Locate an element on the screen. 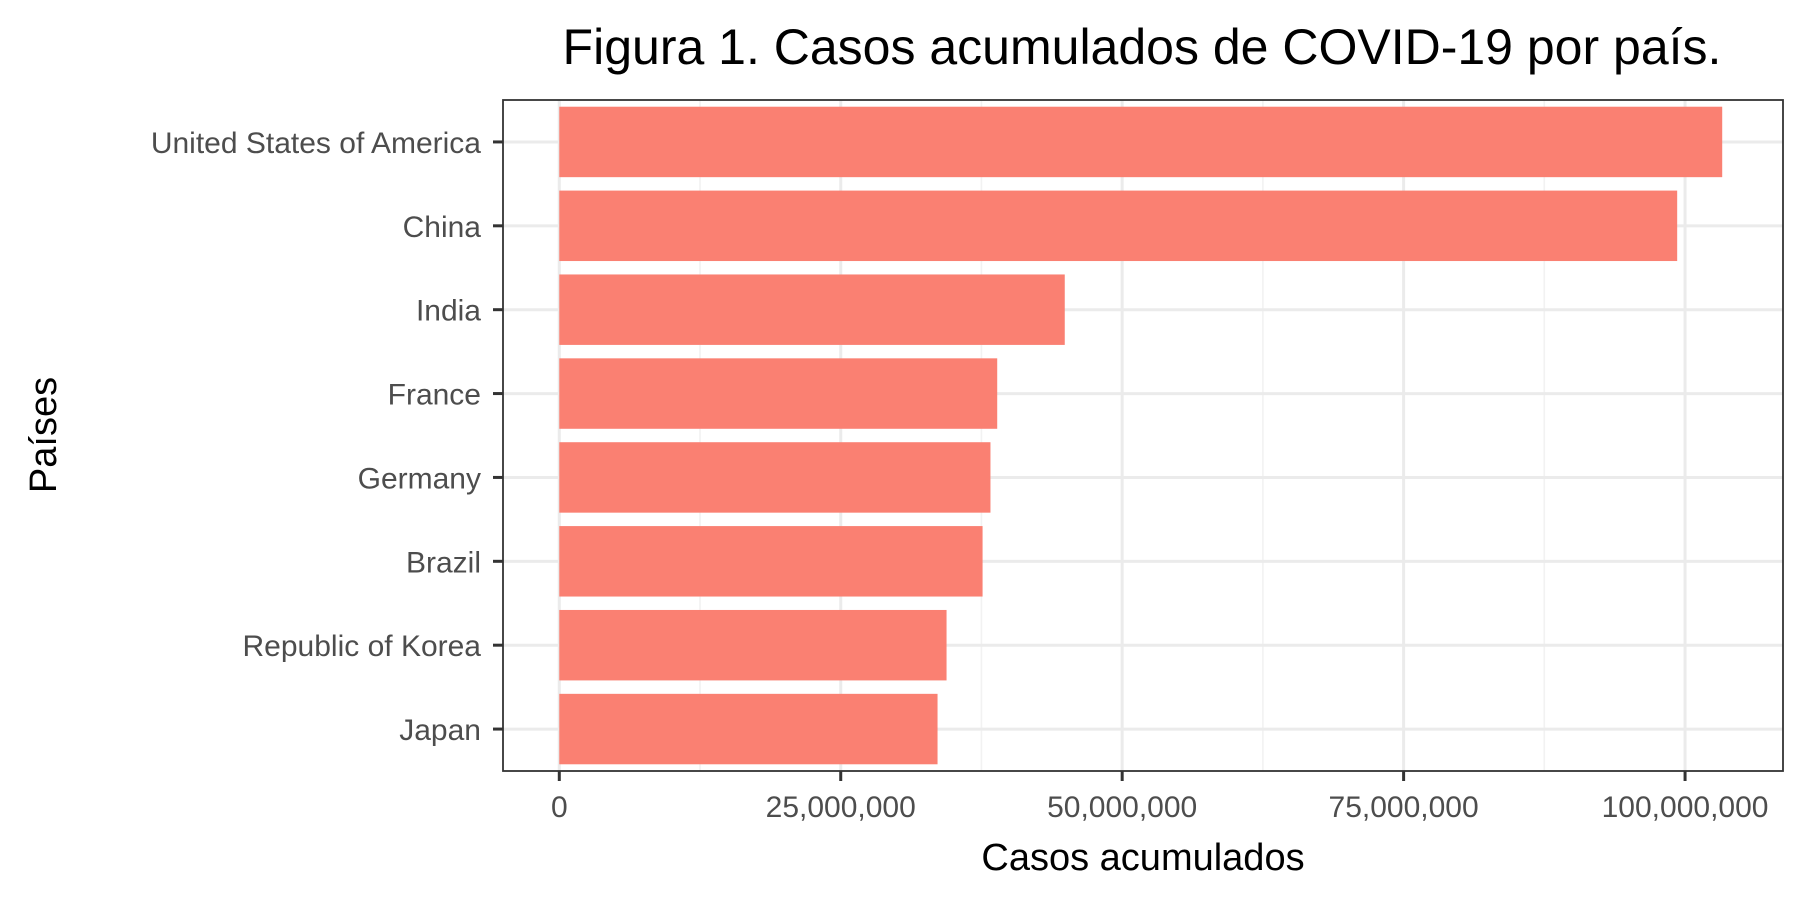 This screenshot has width=1800, height=900. x-axis-title: Casos acumulados is located at coordinates (1142, 858).